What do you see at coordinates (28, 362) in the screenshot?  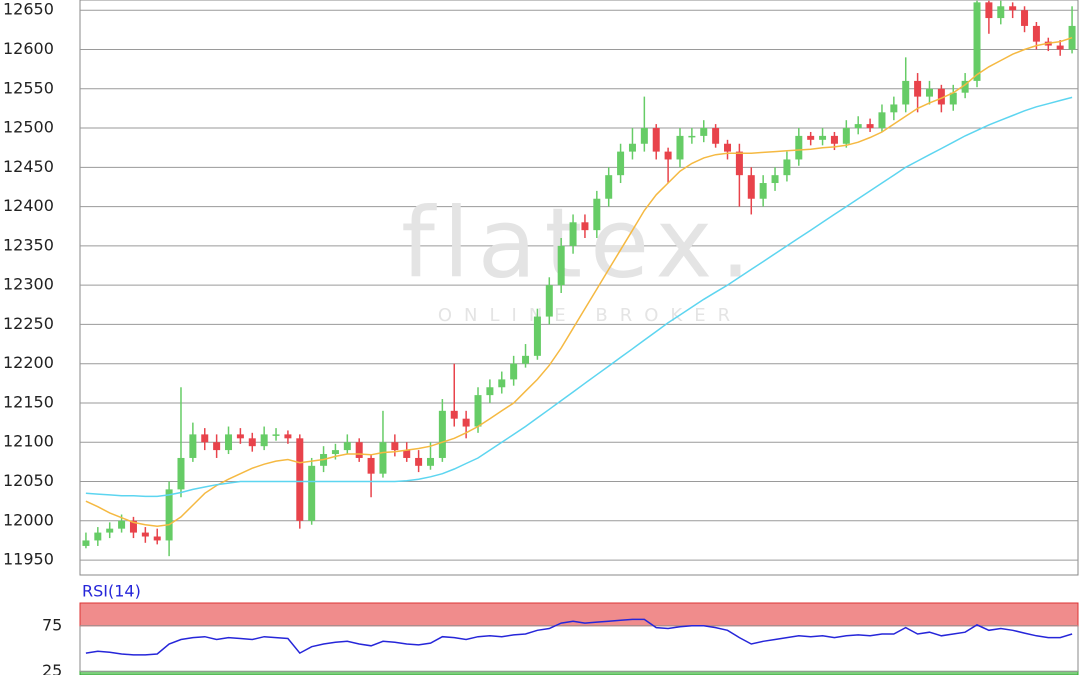 I see `y-tick-label: 12200` at bounding box center [28, 362].